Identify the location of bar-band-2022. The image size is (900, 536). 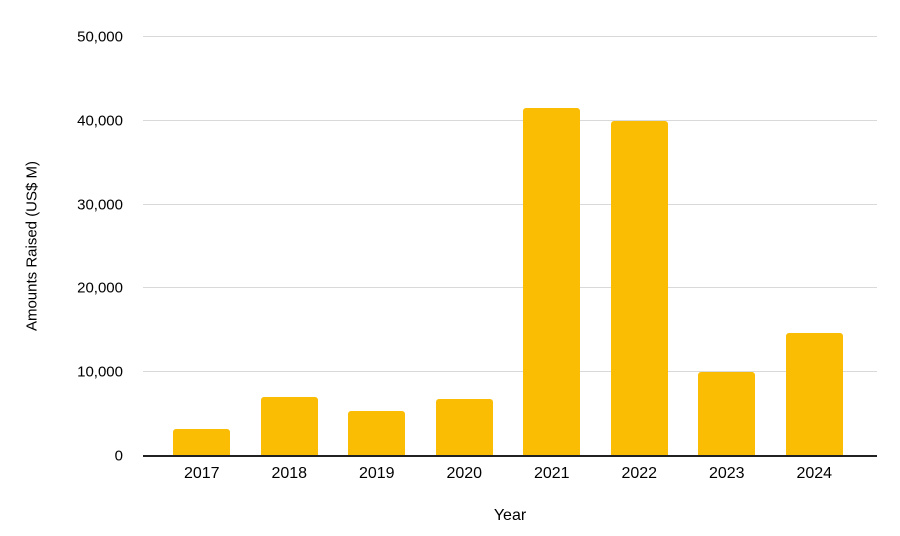
(640, 246).